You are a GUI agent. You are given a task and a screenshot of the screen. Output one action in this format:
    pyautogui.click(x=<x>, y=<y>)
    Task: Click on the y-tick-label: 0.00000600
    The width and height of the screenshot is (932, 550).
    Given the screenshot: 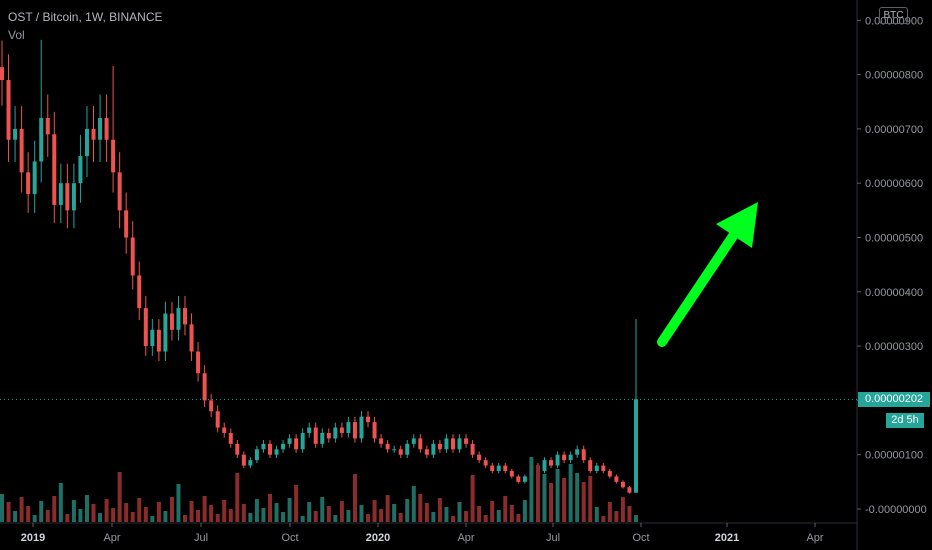 What is the action you would take?
    pyautogui.click(x=894, y=184)
    